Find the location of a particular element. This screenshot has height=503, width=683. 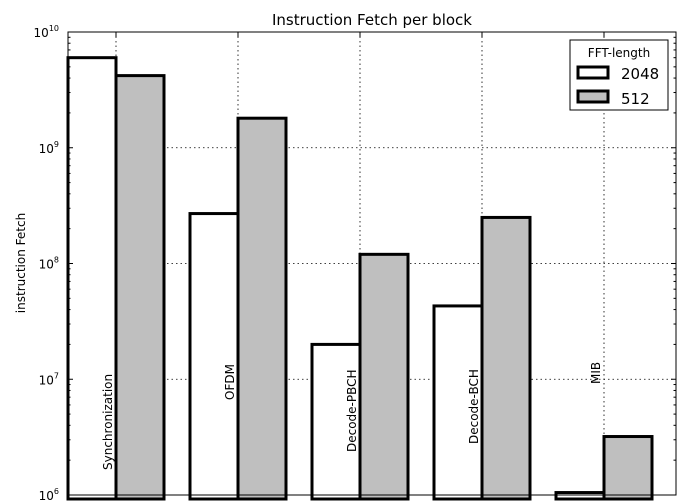

bar-512-decode-bch is located at coordinates (506, 358).